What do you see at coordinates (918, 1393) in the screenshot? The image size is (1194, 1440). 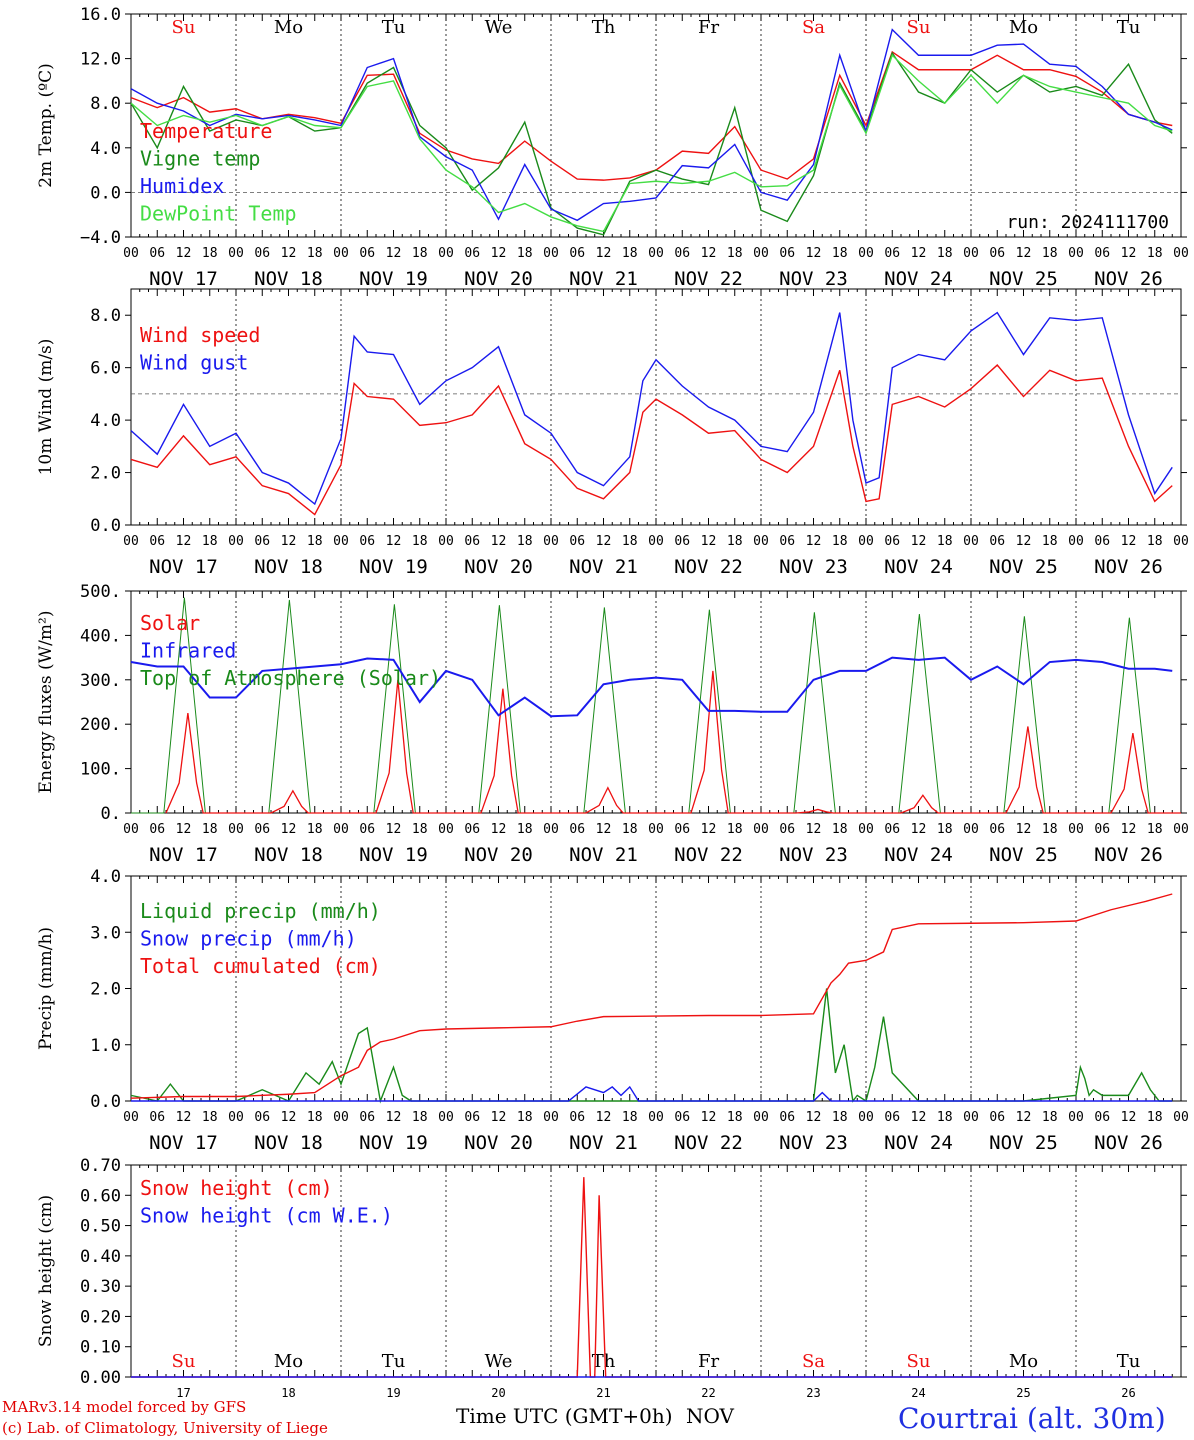 I see `day-number: 24` at bounding box center [918, 1393].